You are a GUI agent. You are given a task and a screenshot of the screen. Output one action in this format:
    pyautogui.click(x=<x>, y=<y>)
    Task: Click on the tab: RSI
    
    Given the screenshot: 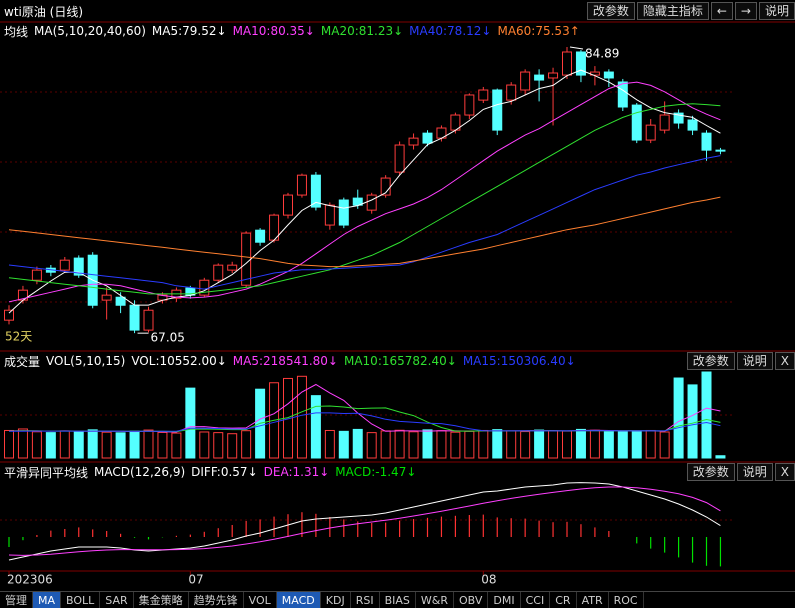 What is the action you would take?
    pyautogui.click(x=365, y=600)
    